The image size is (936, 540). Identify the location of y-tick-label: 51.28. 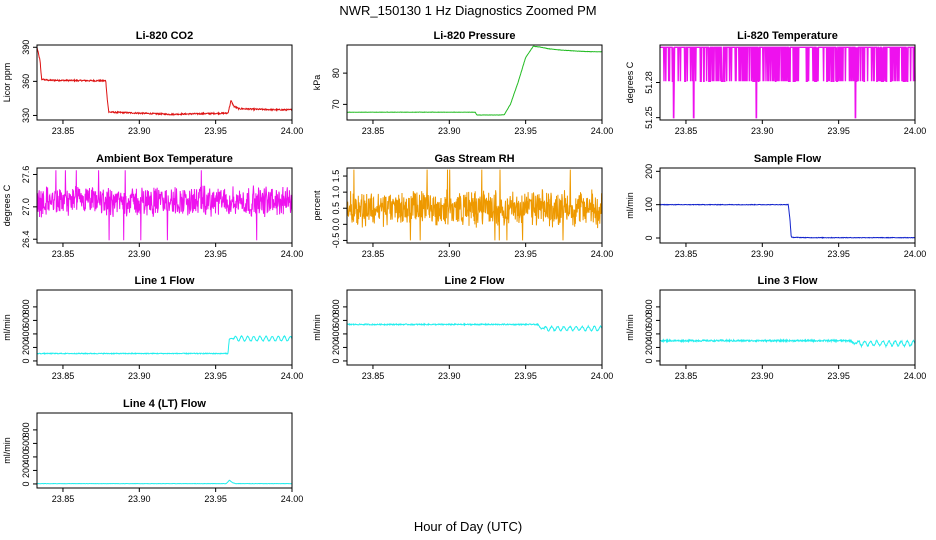
(649, 82).